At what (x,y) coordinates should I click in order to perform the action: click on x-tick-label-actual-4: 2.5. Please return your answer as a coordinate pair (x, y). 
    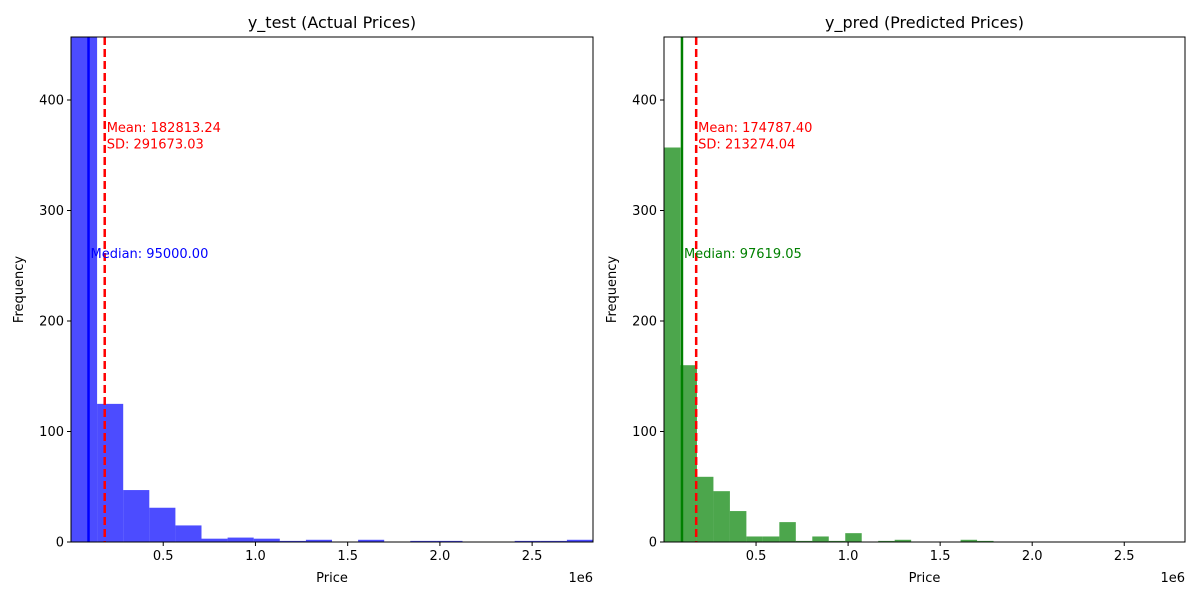
    Looking at the image, I should click on (532, 556).